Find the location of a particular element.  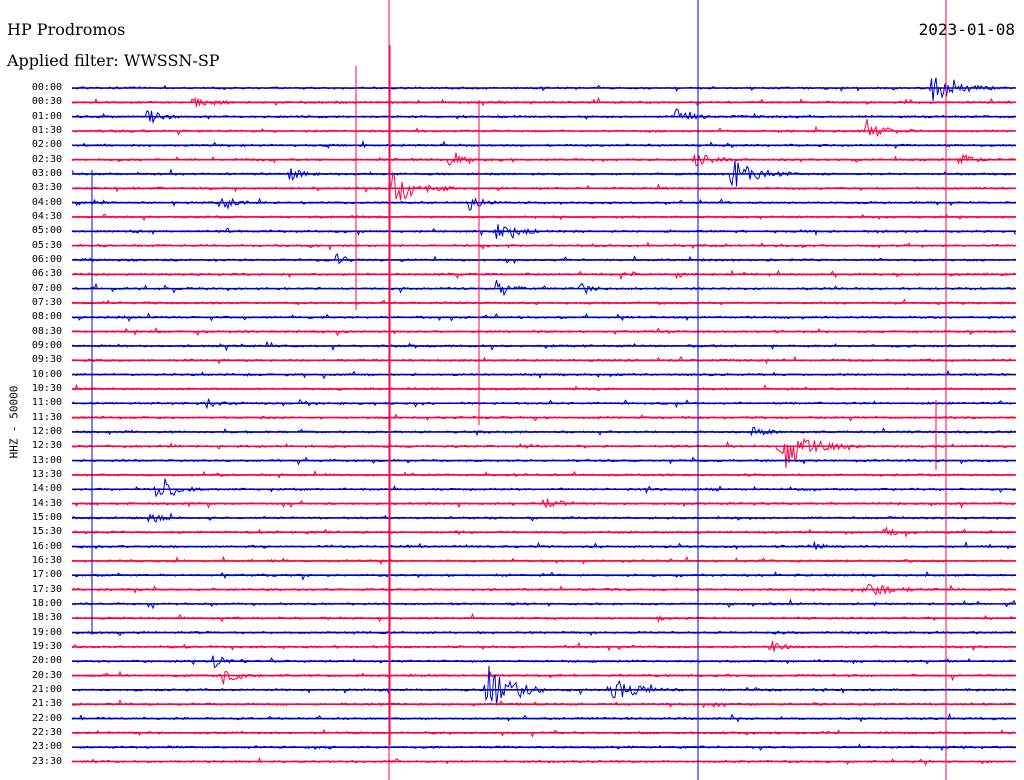

time-label: 03:00 is located at coordinates (46, 173).